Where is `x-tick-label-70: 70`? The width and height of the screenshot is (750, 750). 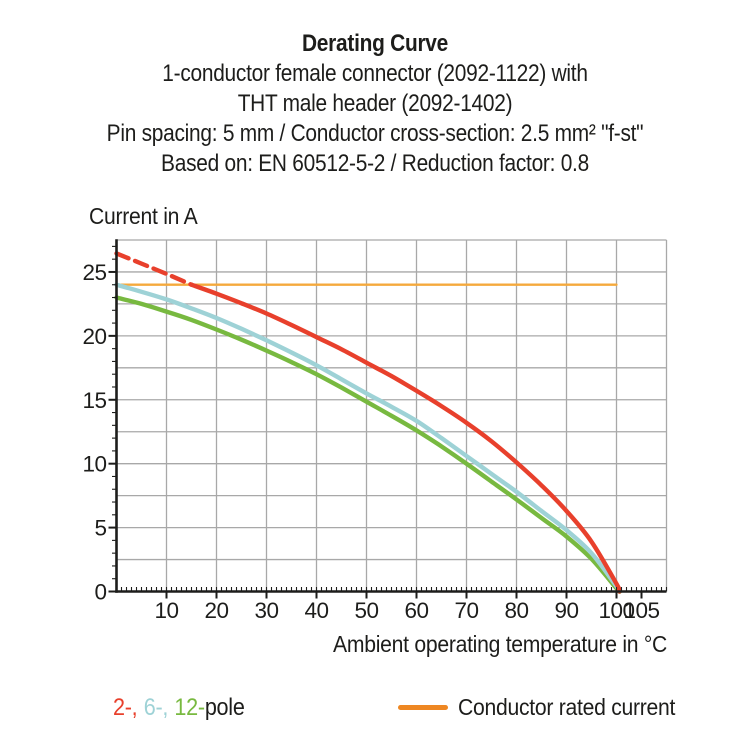
x-tick-label-70: 70 is located at coordinates (466, 610).